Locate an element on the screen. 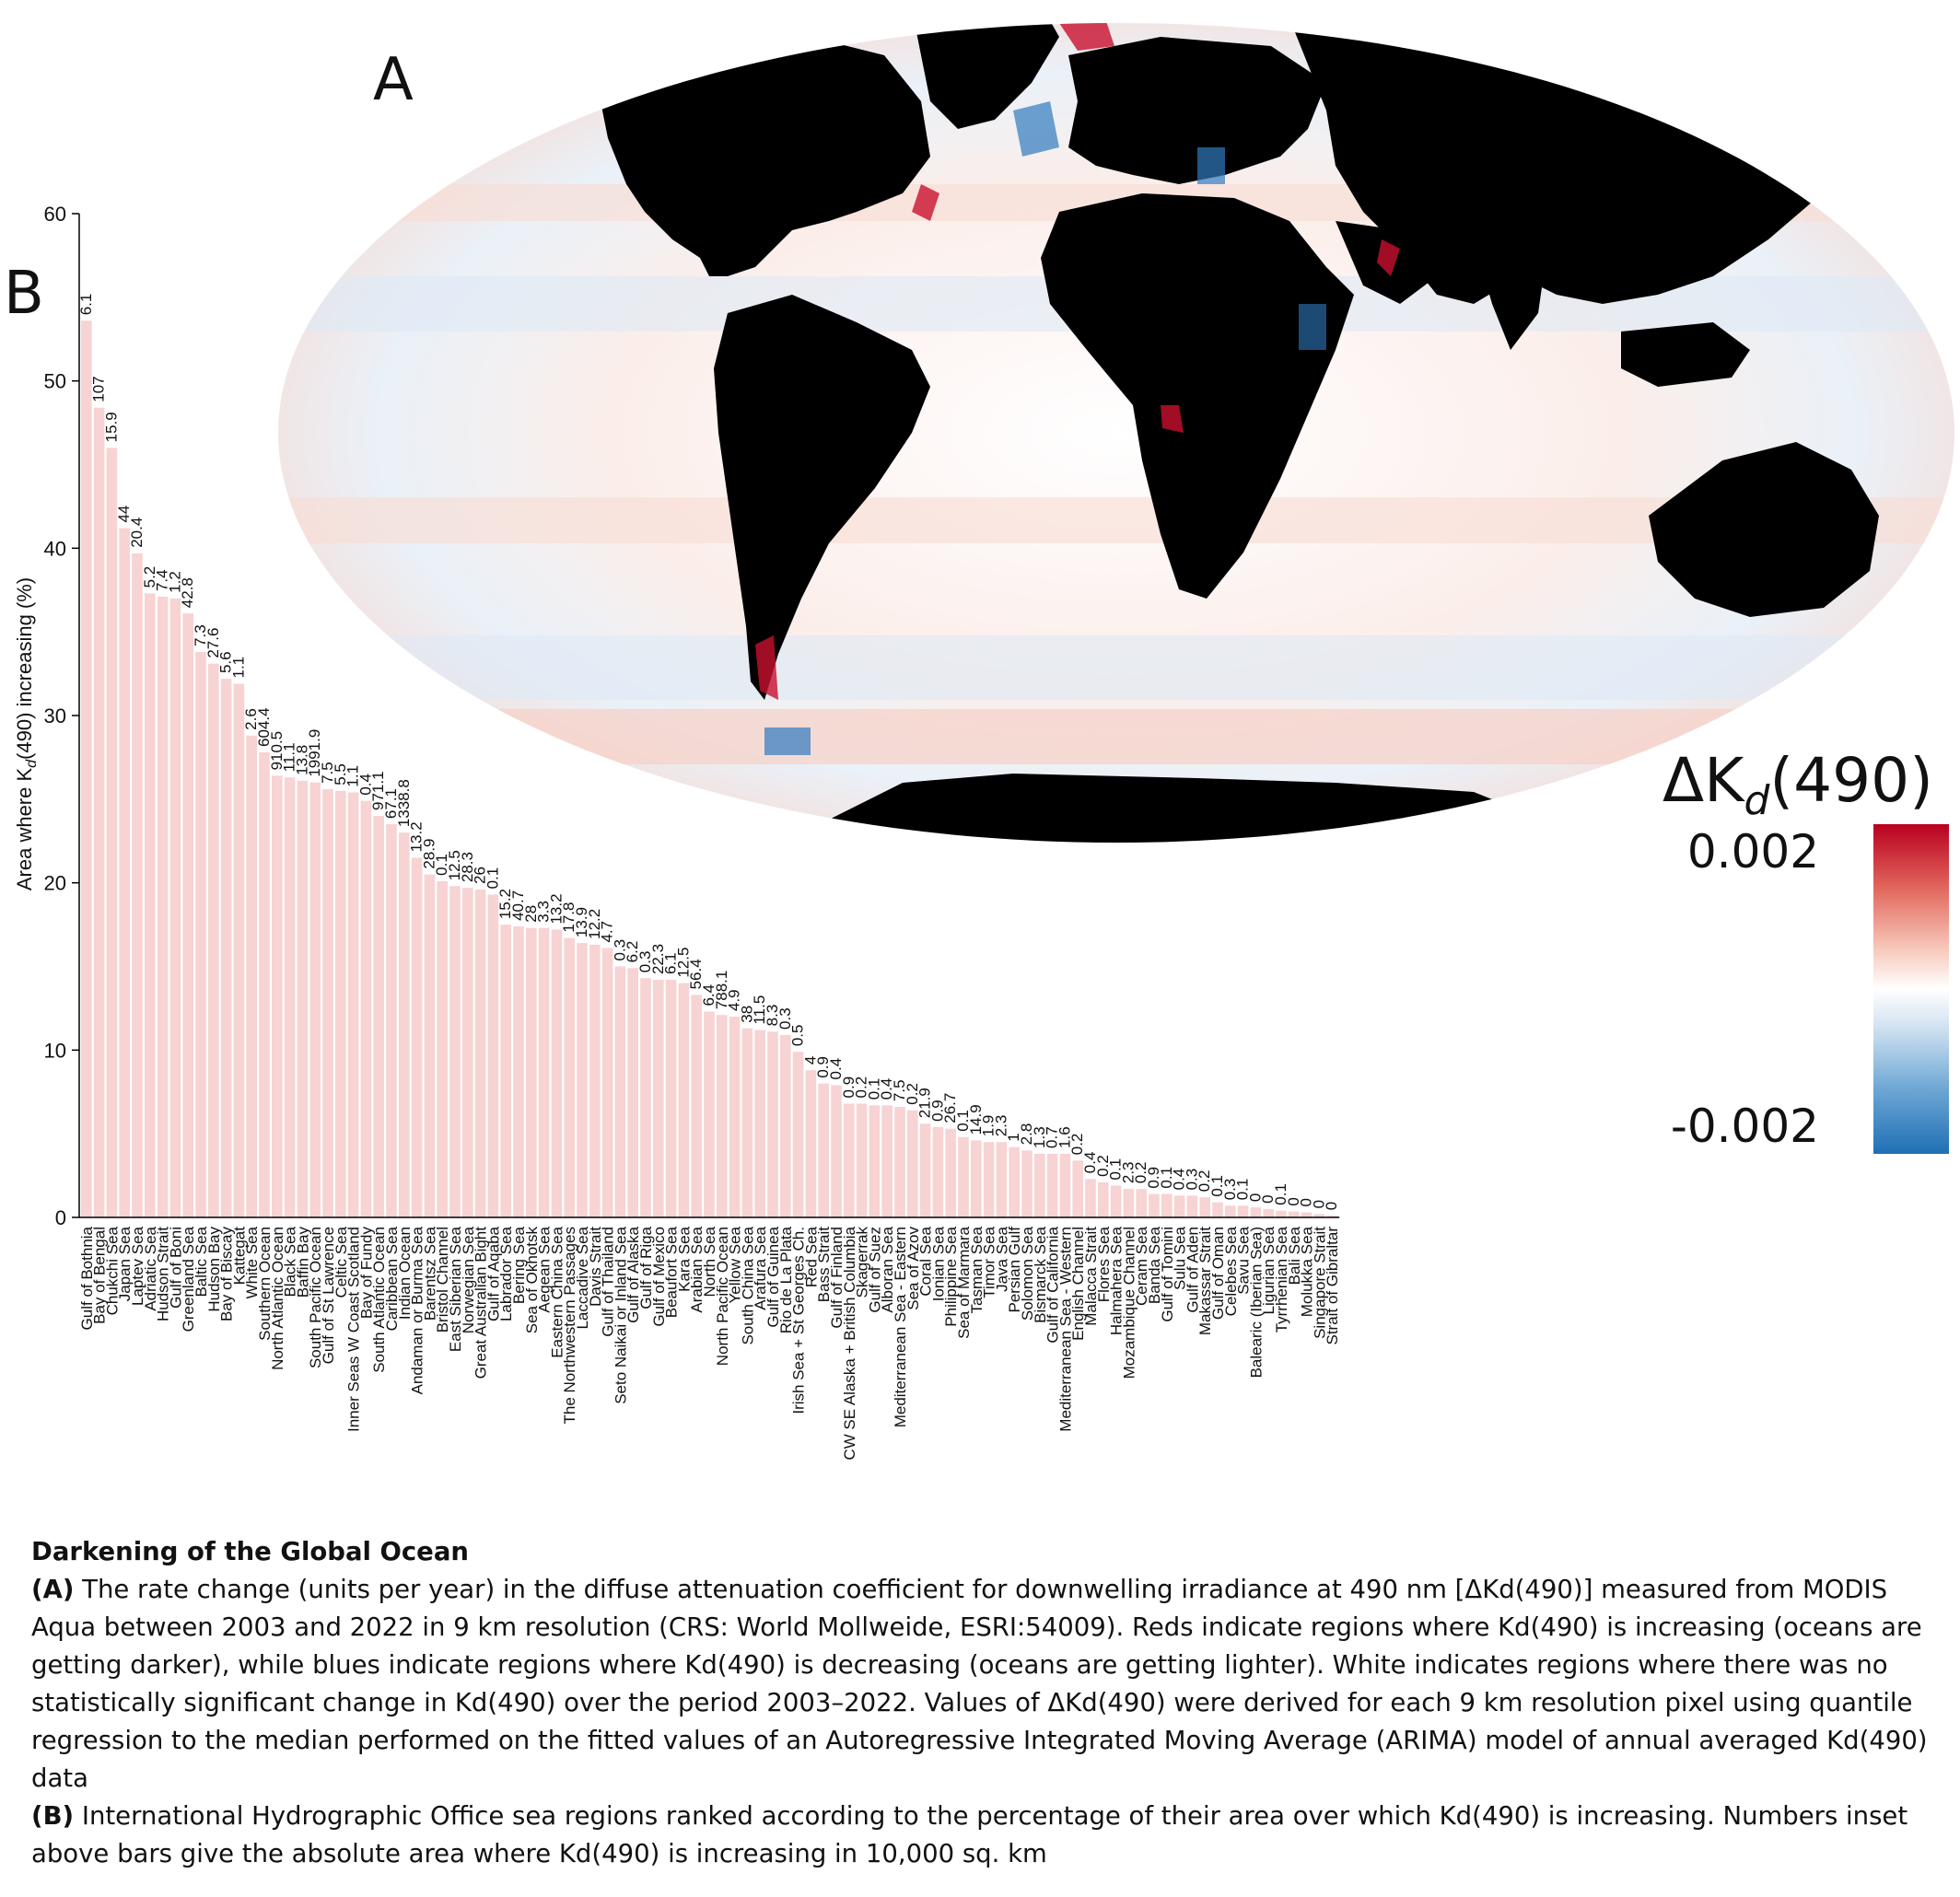 This screenshot has width=1960, height=1897. colorbar-title-subscript: d is located at coordinates (1757, 800).